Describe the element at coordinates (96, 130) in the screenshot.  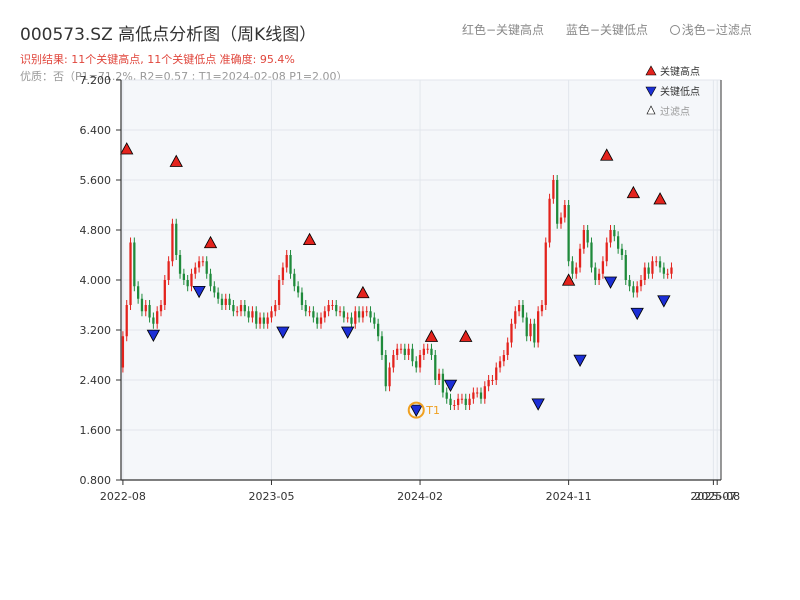
I see `y-tick-label: 6.400` at that location.